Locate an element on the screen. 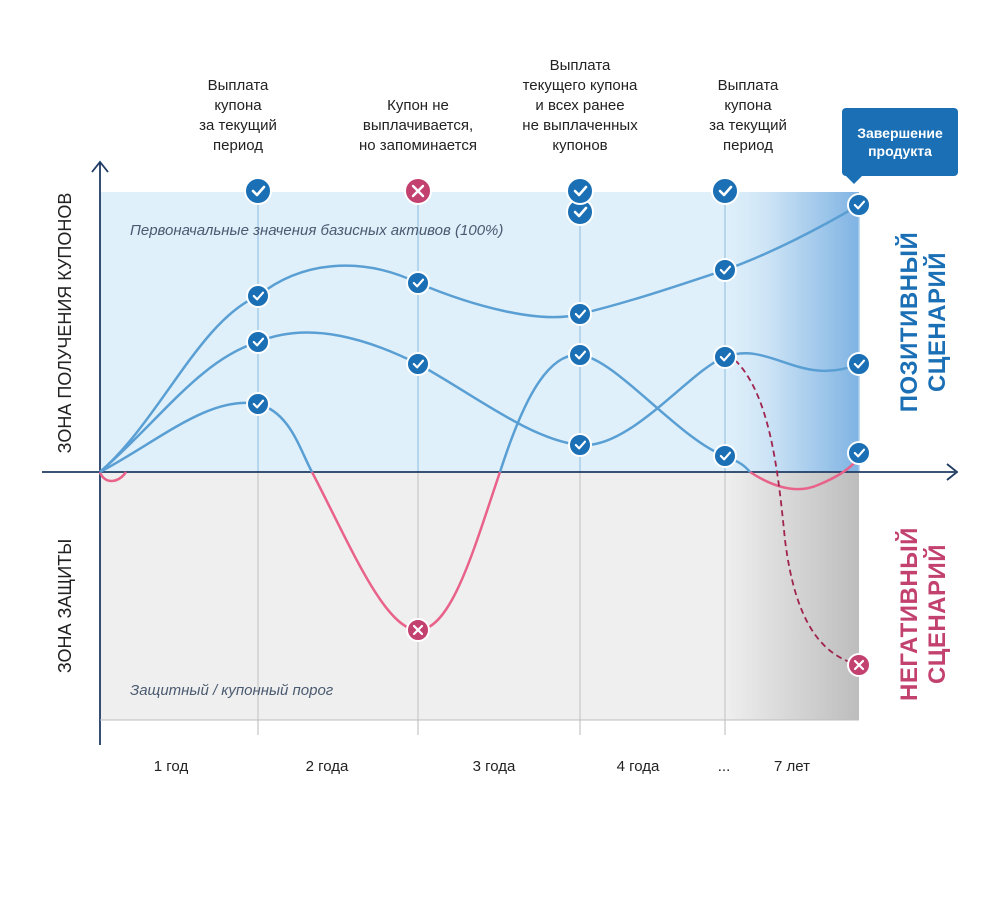 This screenshot has height=905, width=1000. negative-path-end is located at coordinates (802, 476).